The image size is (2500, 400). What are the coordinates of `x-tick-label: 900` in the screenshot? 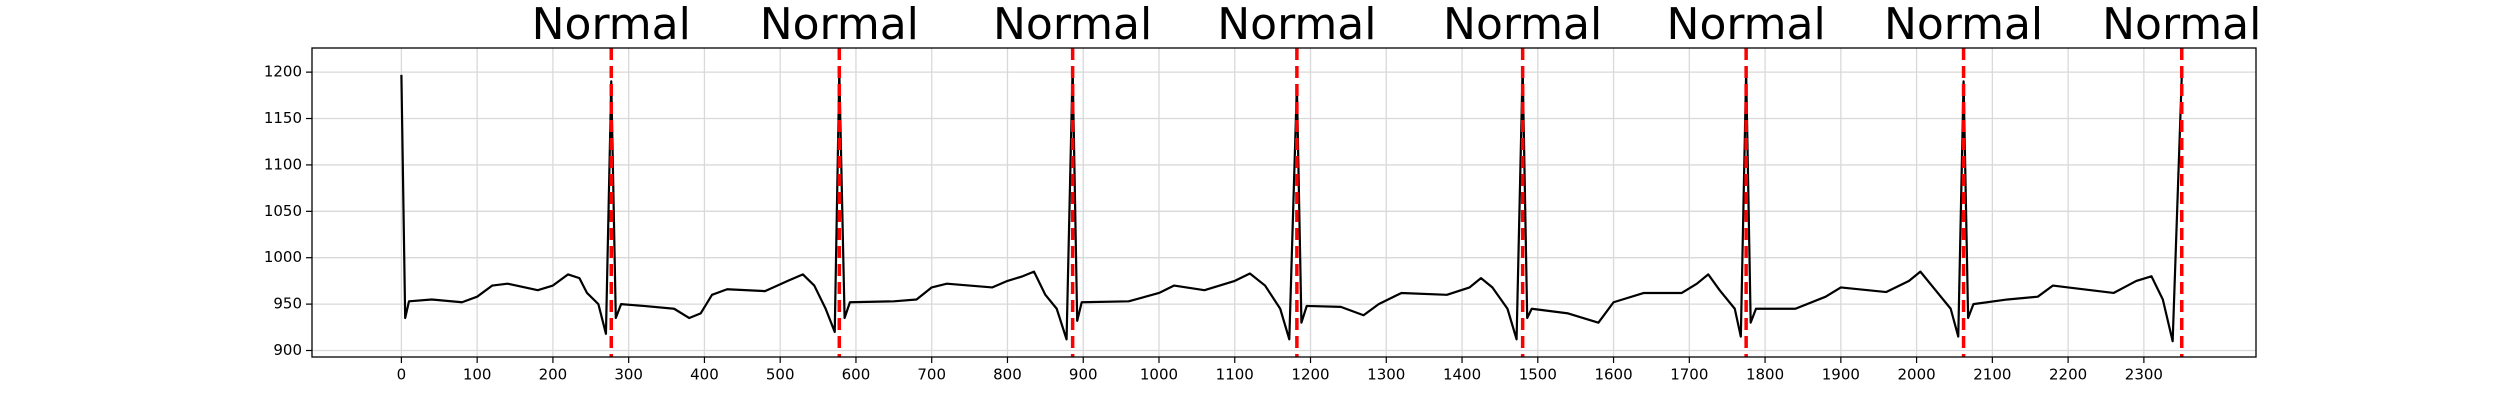 It's located at (1083, 375).